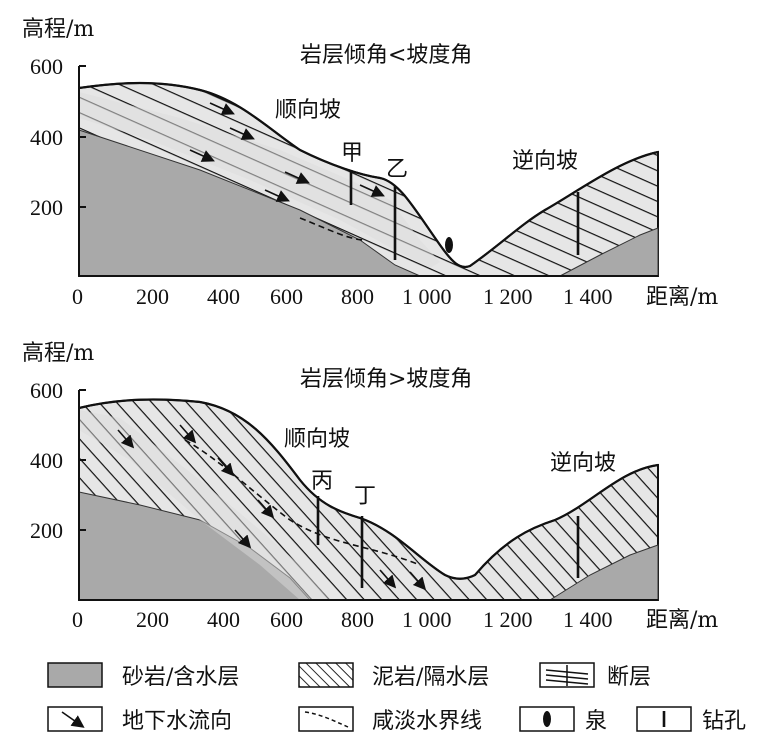 The height and width of the screenshot is (748, 783). I want to click on bottom-y-tick: 400, so click(46, 460).